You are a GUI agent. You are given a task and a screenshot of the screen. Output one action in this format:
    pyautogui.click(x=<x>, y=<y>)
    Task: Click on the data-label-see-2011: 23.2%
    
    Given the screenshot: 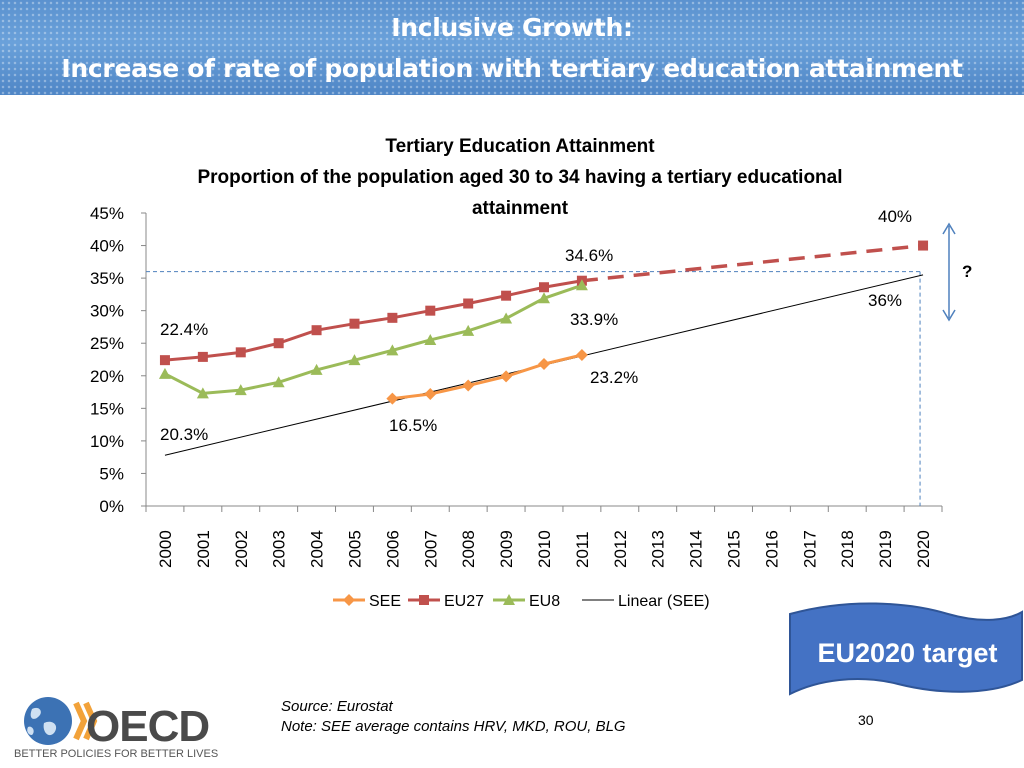 What is the action you would take?
    pyautogui.click(x=614, y=377)
    